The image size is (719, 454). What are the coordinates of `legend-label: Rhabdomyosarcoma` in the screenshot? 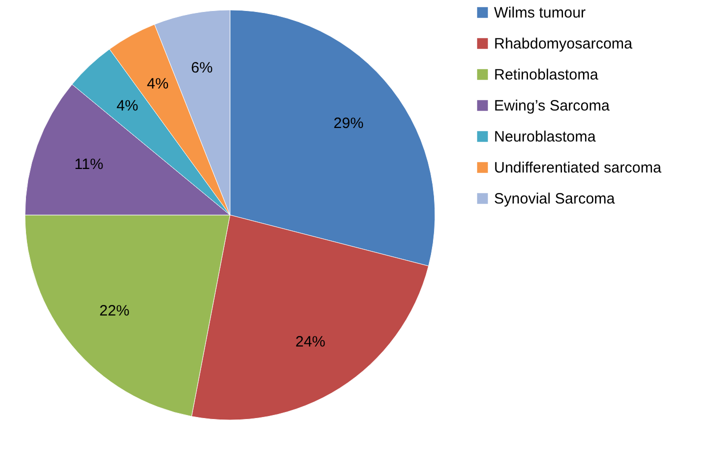 It's located at (564, 44).